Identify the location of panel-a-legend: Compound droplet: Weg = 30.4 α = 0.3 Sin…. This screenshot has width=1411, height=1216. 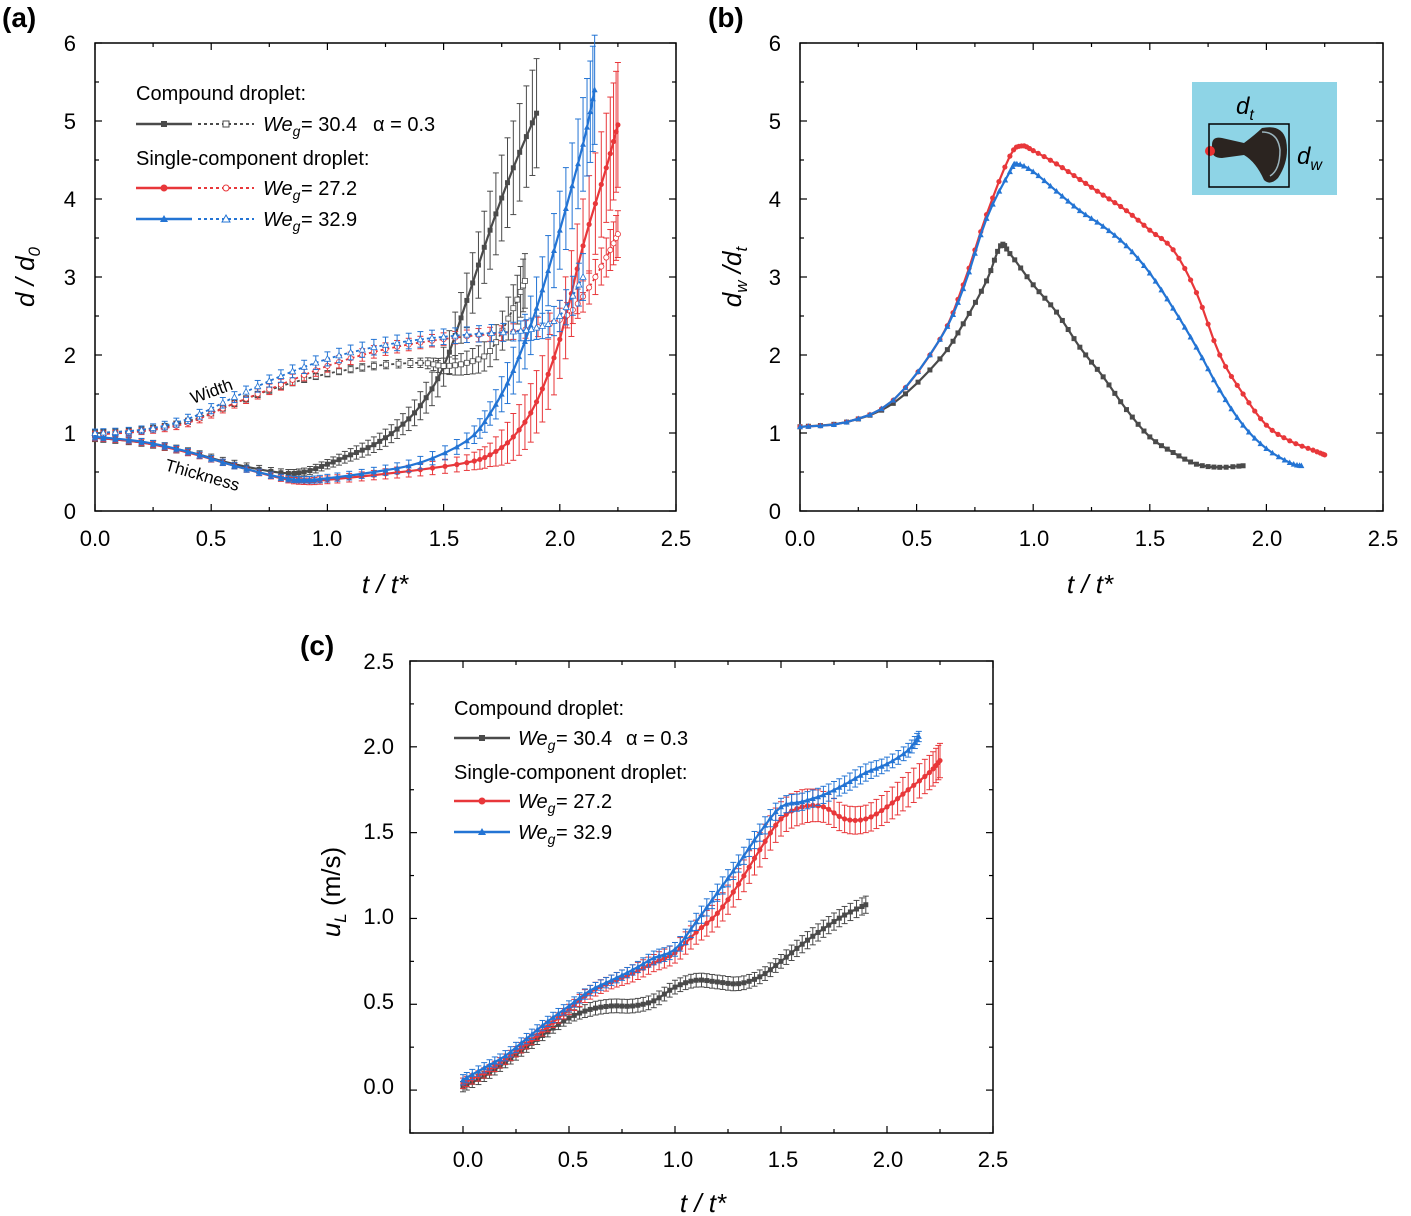
(285, 158).